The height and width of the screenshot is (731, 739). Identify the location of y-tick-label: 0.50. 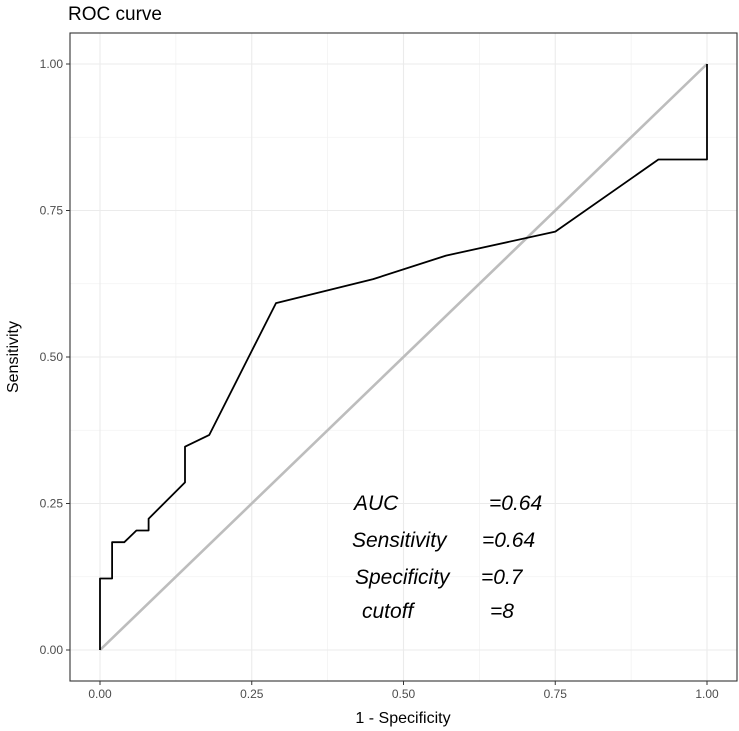
(52, 357).